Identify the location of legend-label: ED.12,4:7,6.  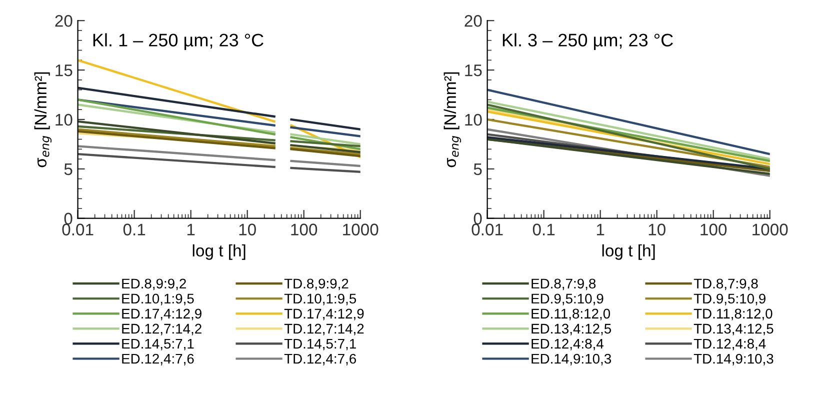
(158, 360).